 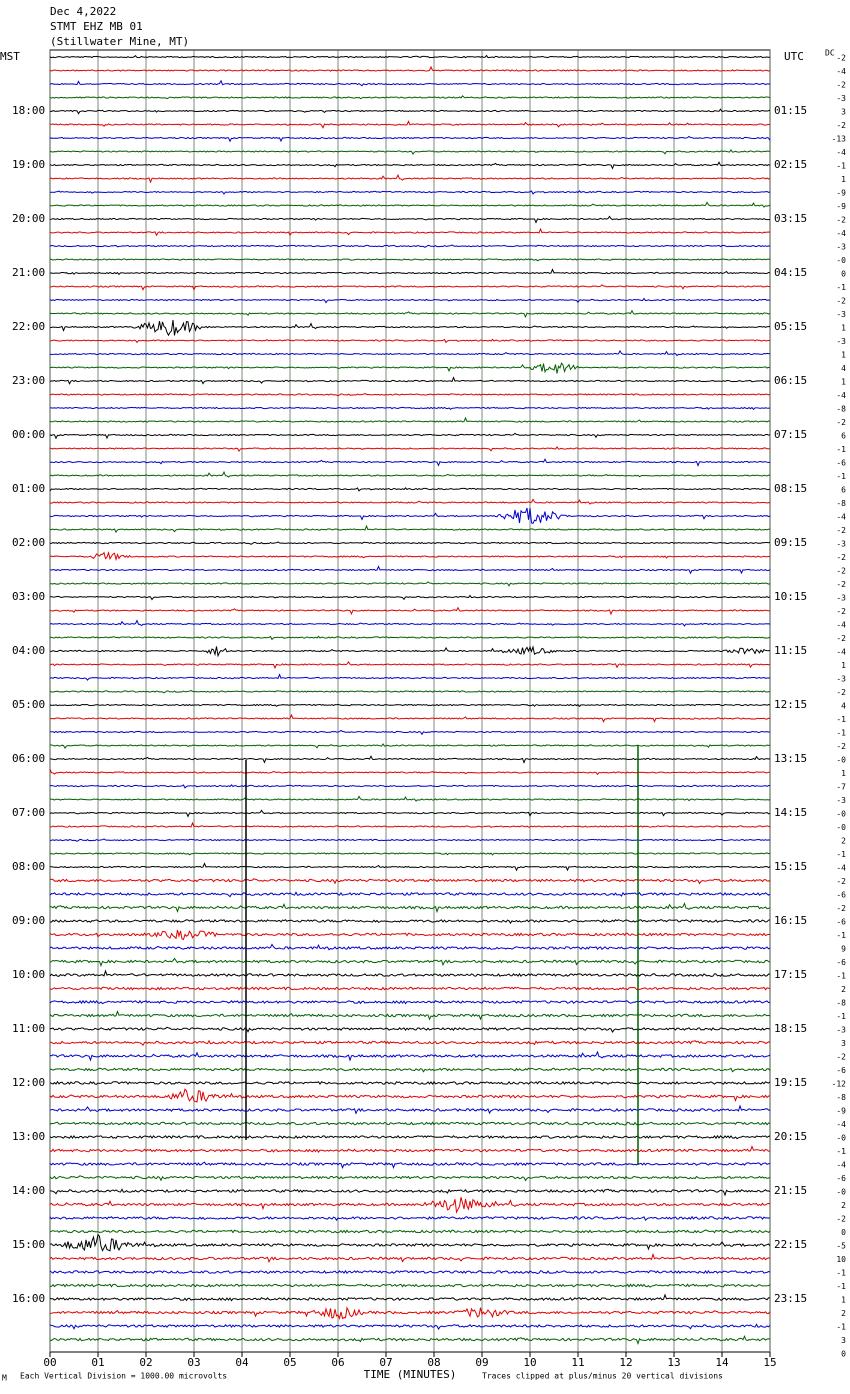 What do you see at coordinates (722, 1362) in the screenshot?
I see `x-tick-label: 14` at bounding box center [722, 1362].